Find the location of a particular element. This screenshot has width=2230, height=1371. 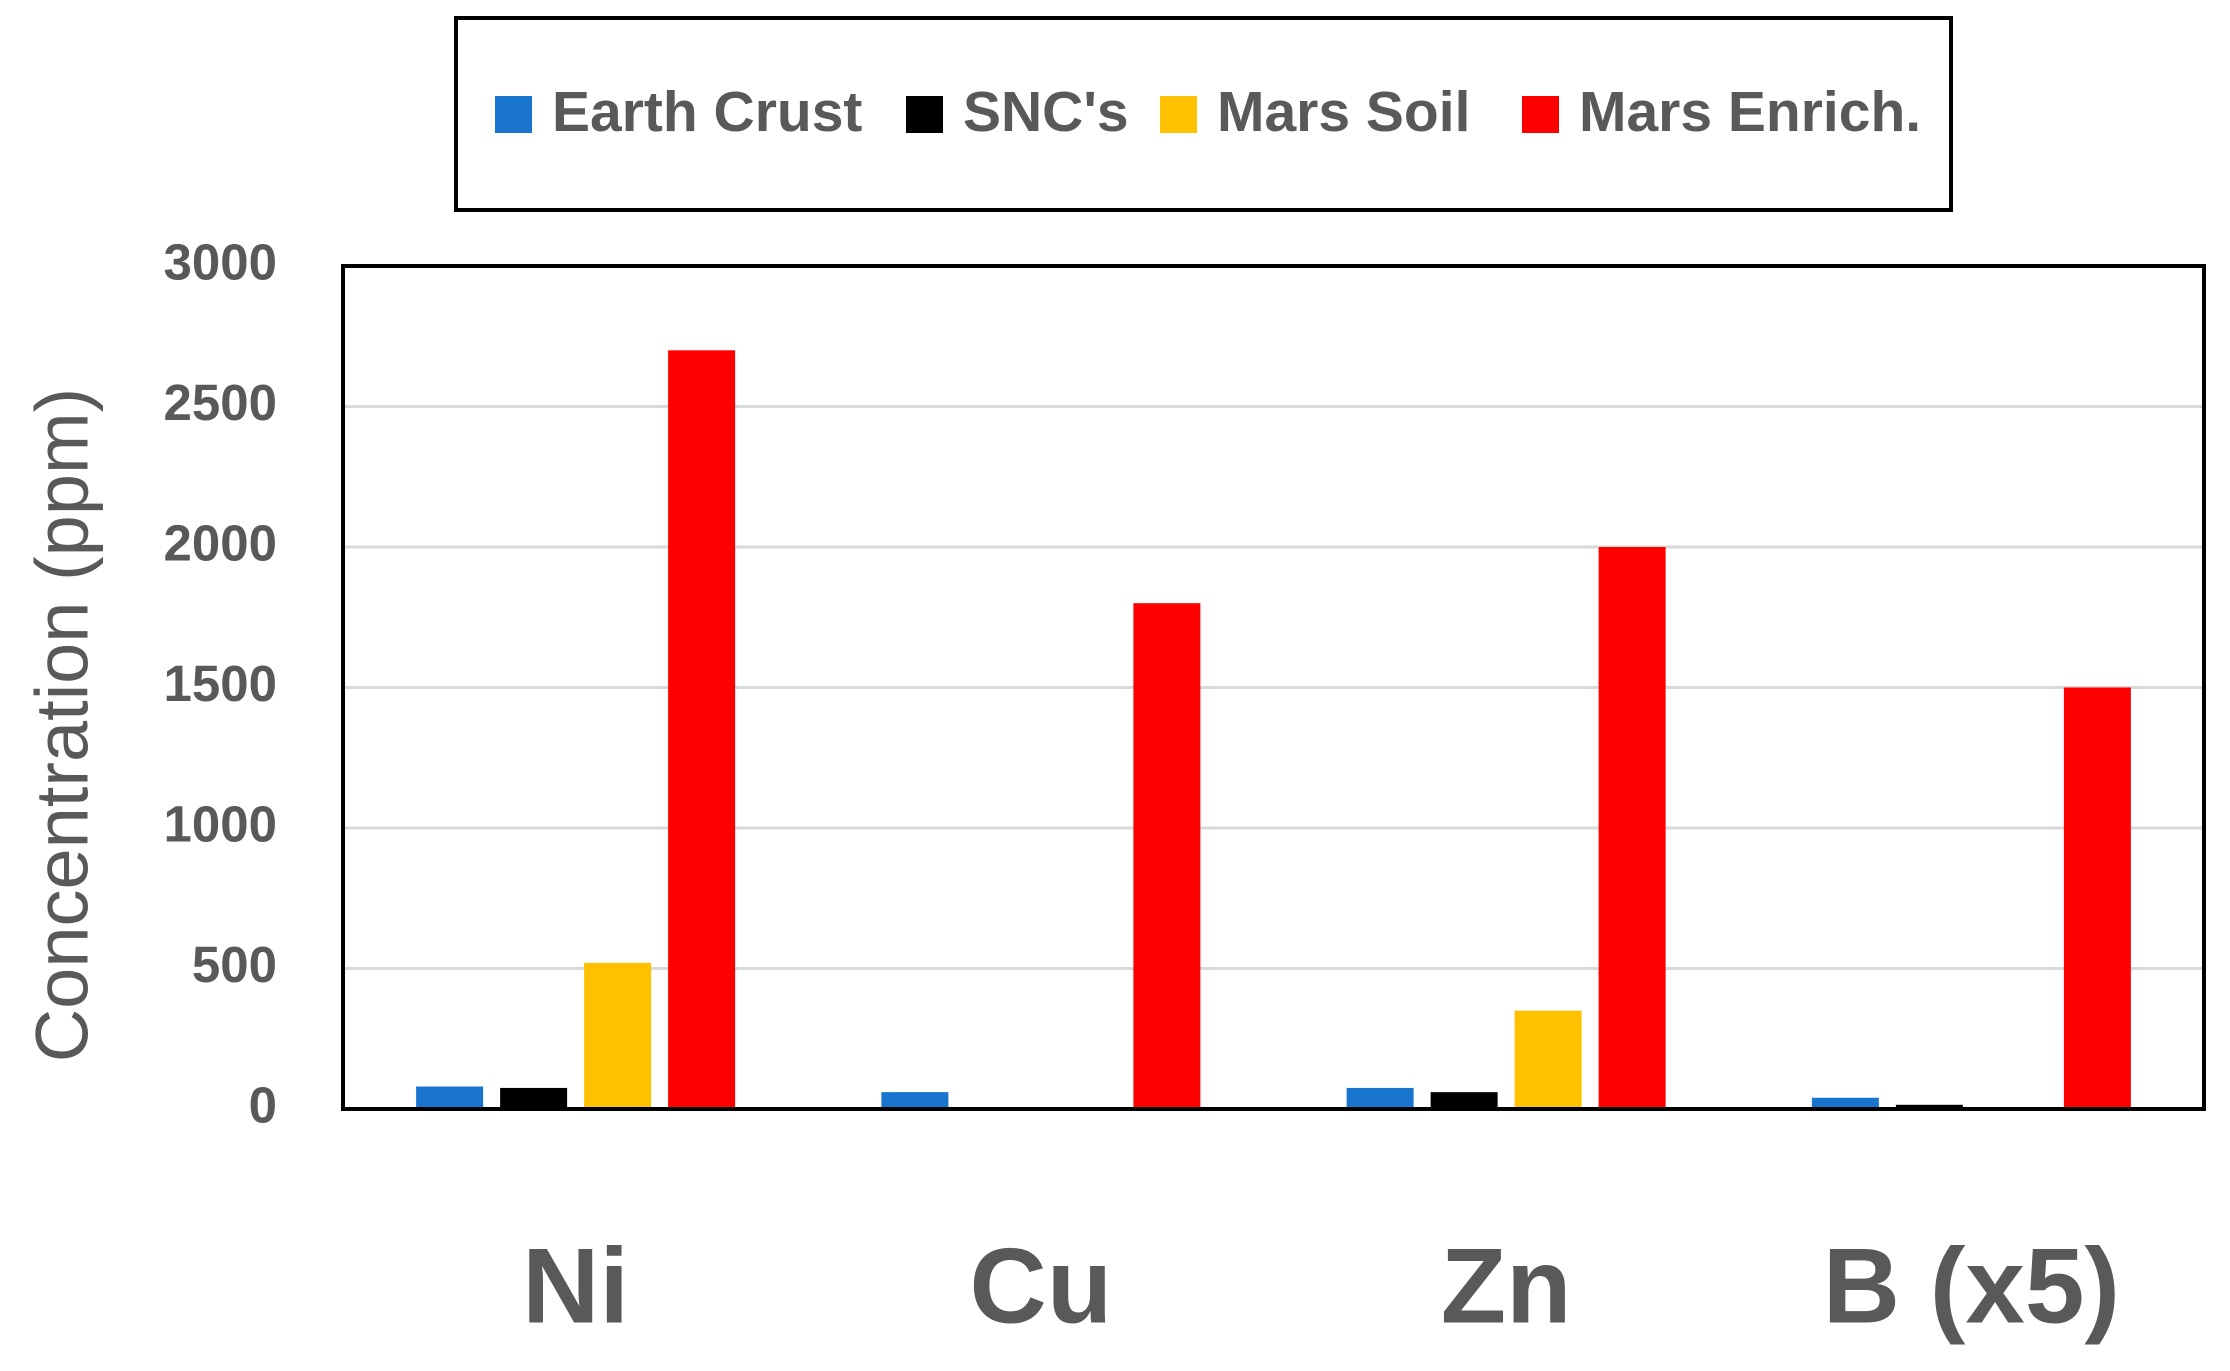

y-tick-label: 0 is located at coordinates (263, 1104).